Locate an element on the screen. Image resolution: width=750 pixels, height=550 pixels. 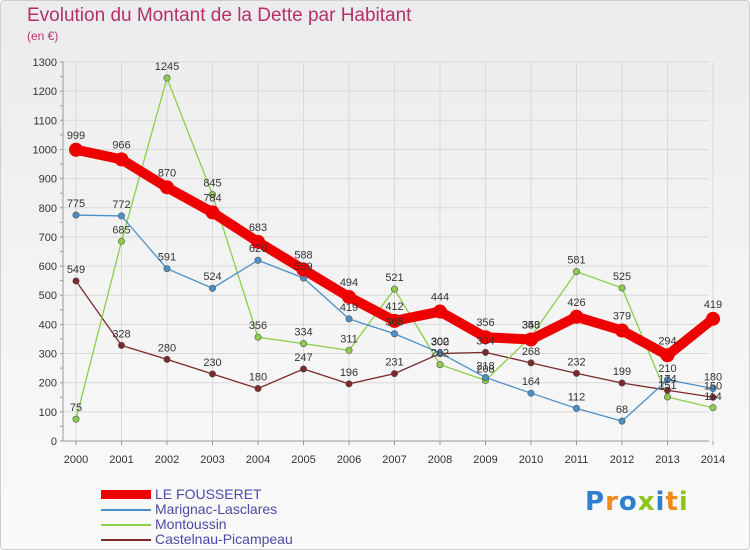
data-label: 845 is located at coordinates (212, 184).